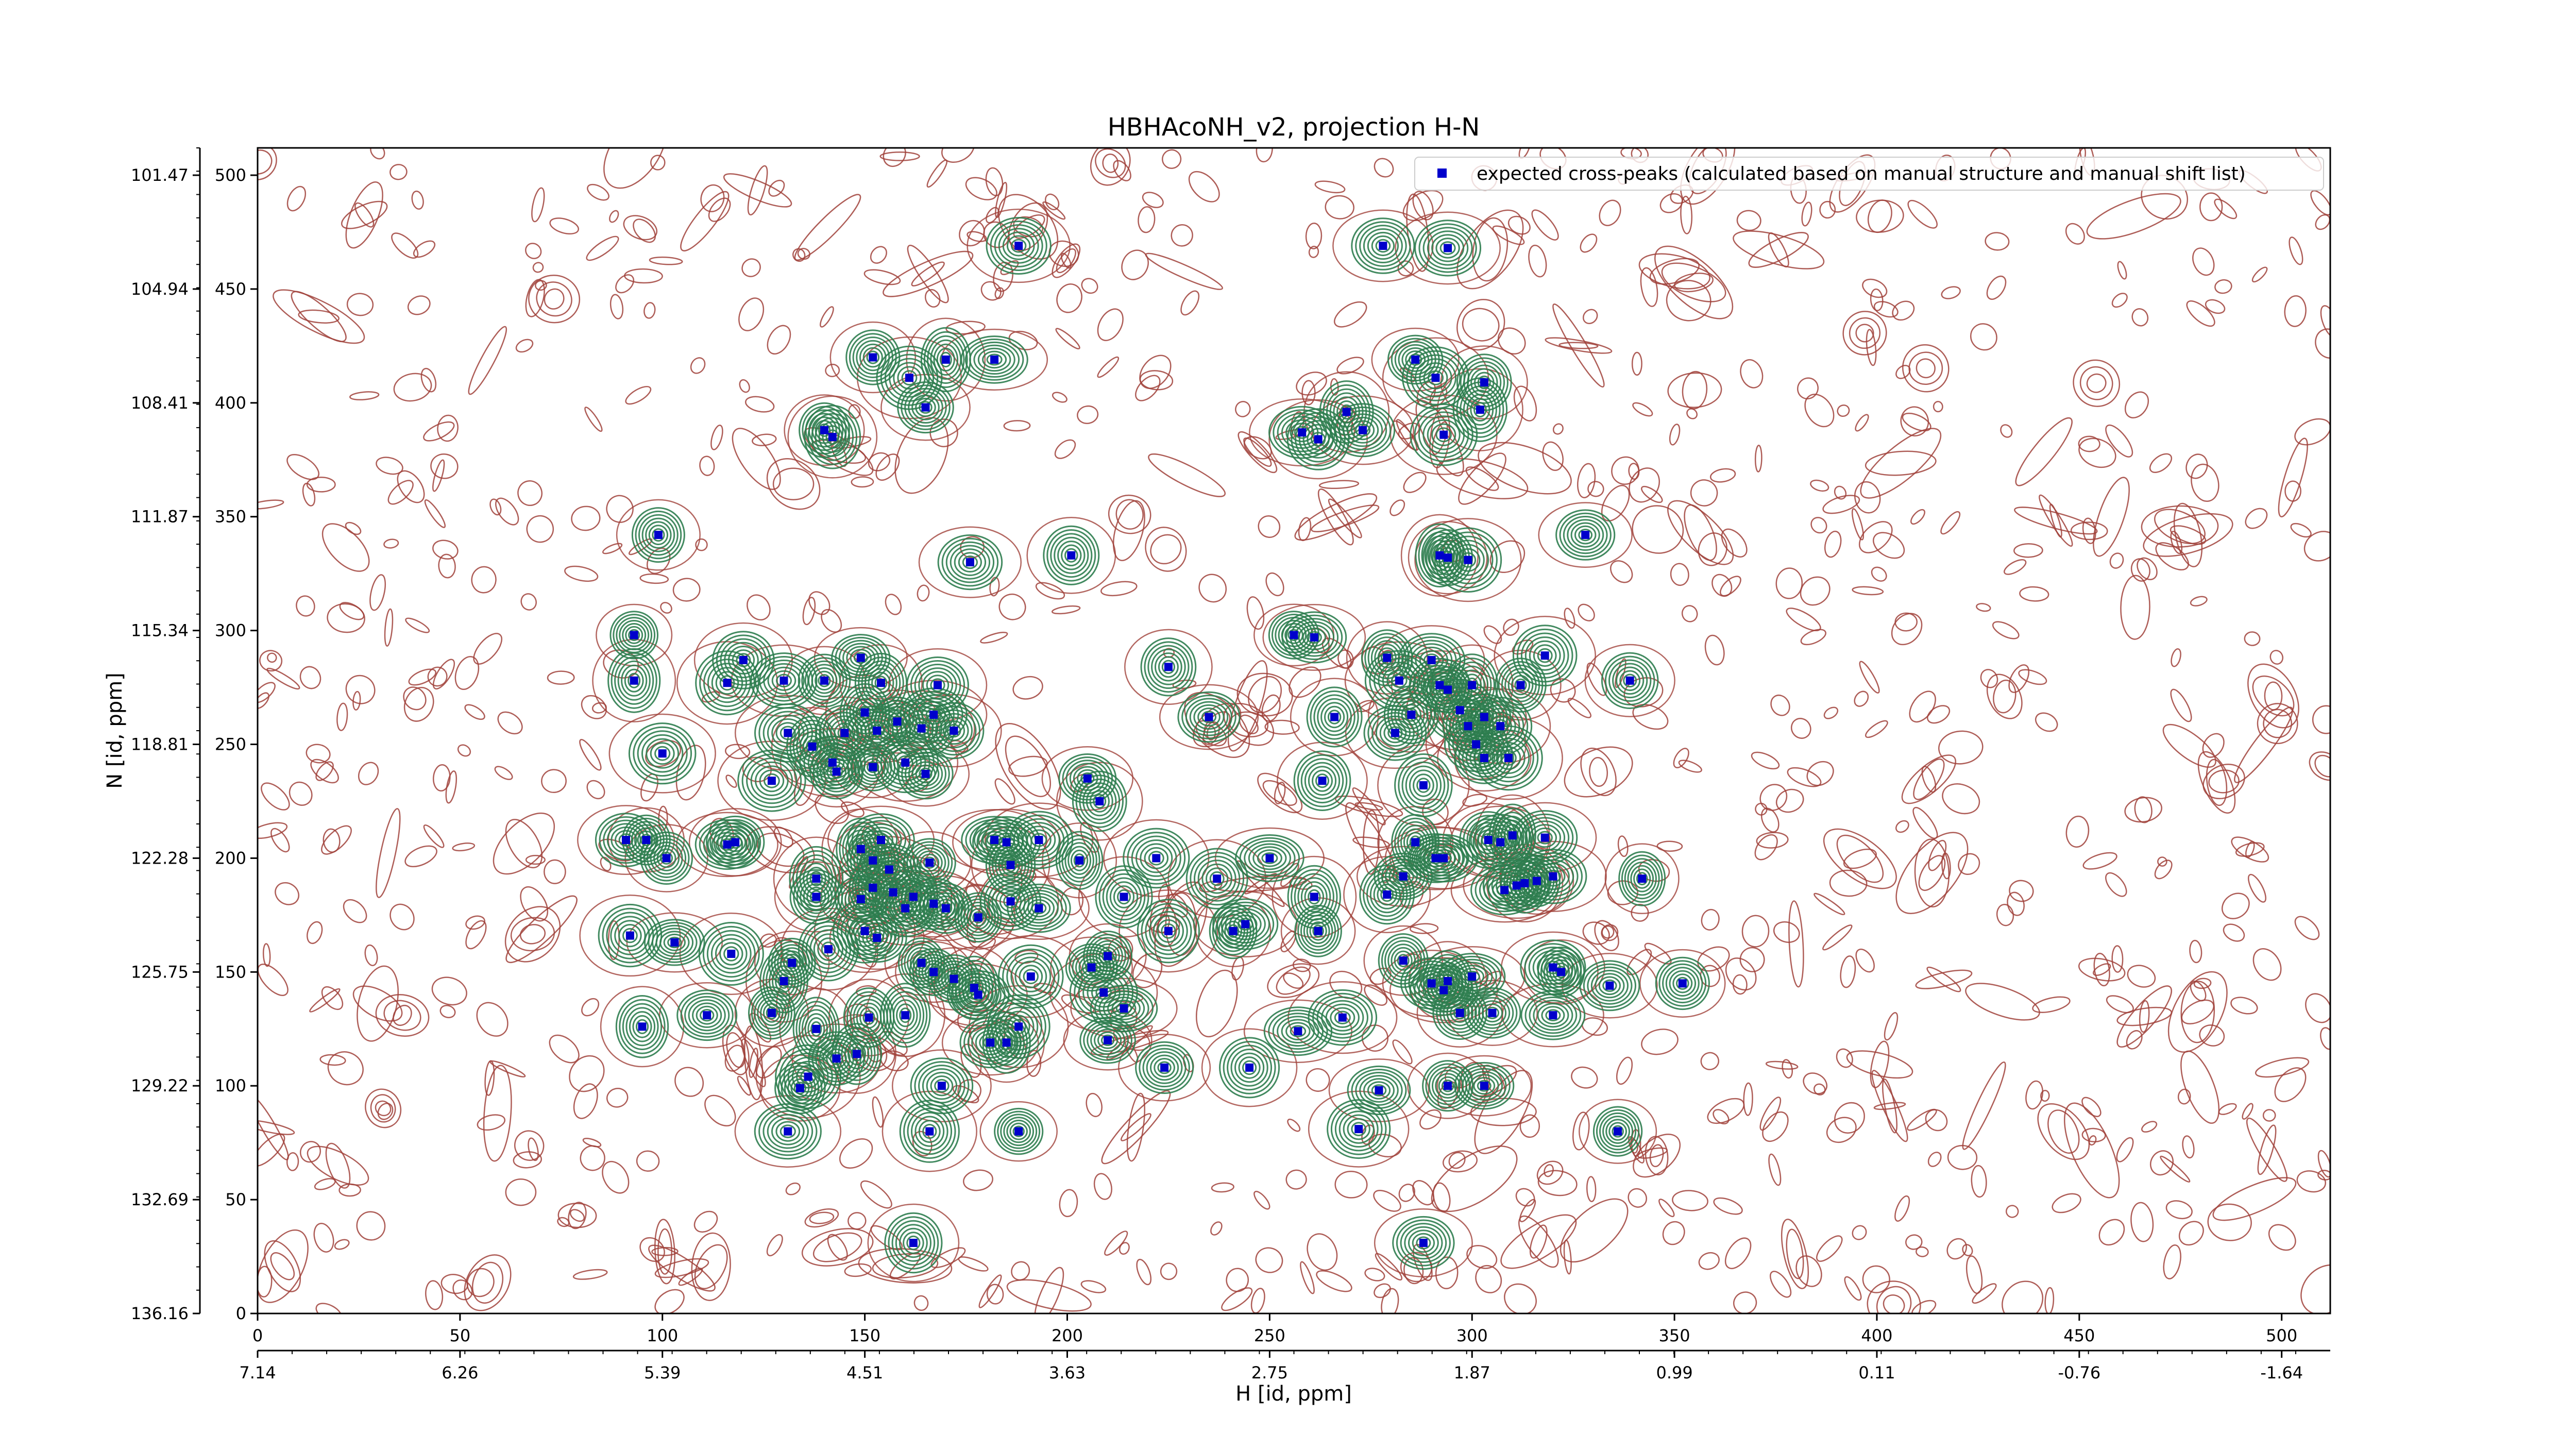 The width and height of the screenshot is (2576, 1449). I want to click on x-index-tick-label: 200, so click(1067, 1335).